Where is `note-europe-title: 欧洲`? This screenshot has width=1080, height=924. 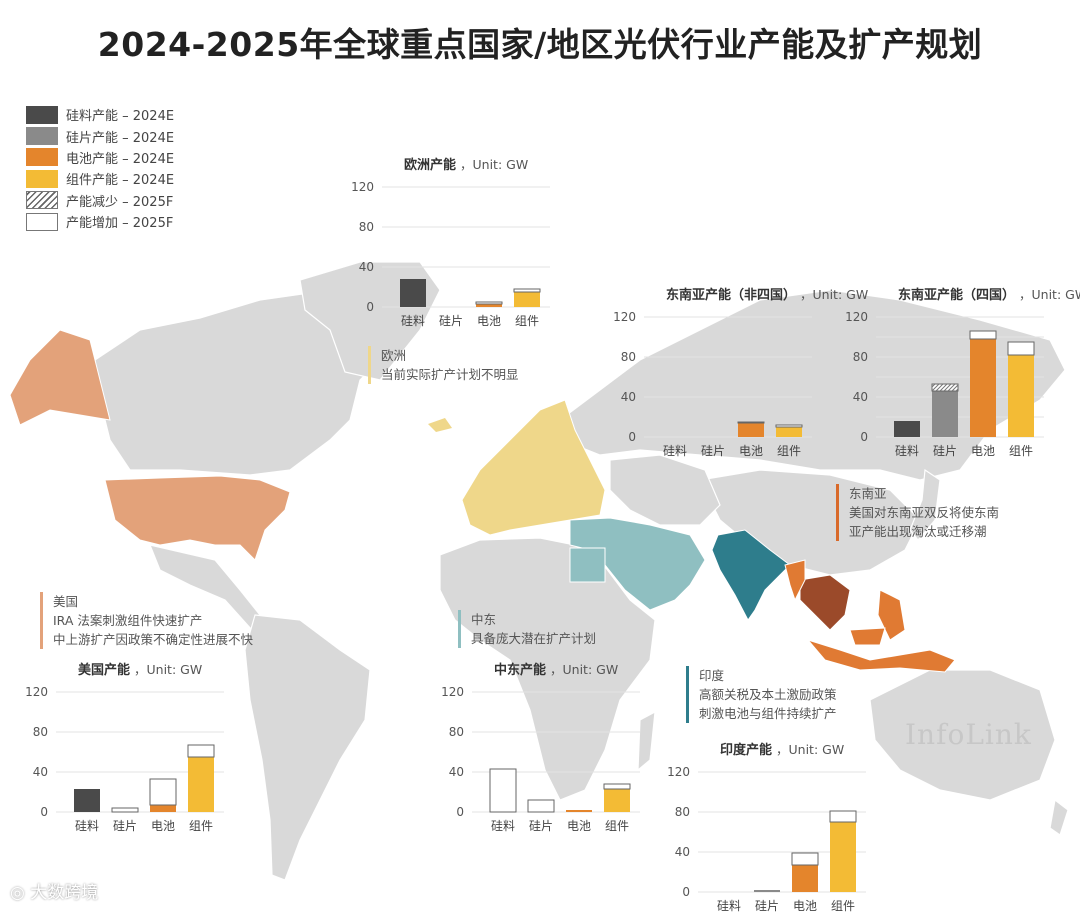 note-europe-title: 欧洲 is located at coordinates (394, 355).